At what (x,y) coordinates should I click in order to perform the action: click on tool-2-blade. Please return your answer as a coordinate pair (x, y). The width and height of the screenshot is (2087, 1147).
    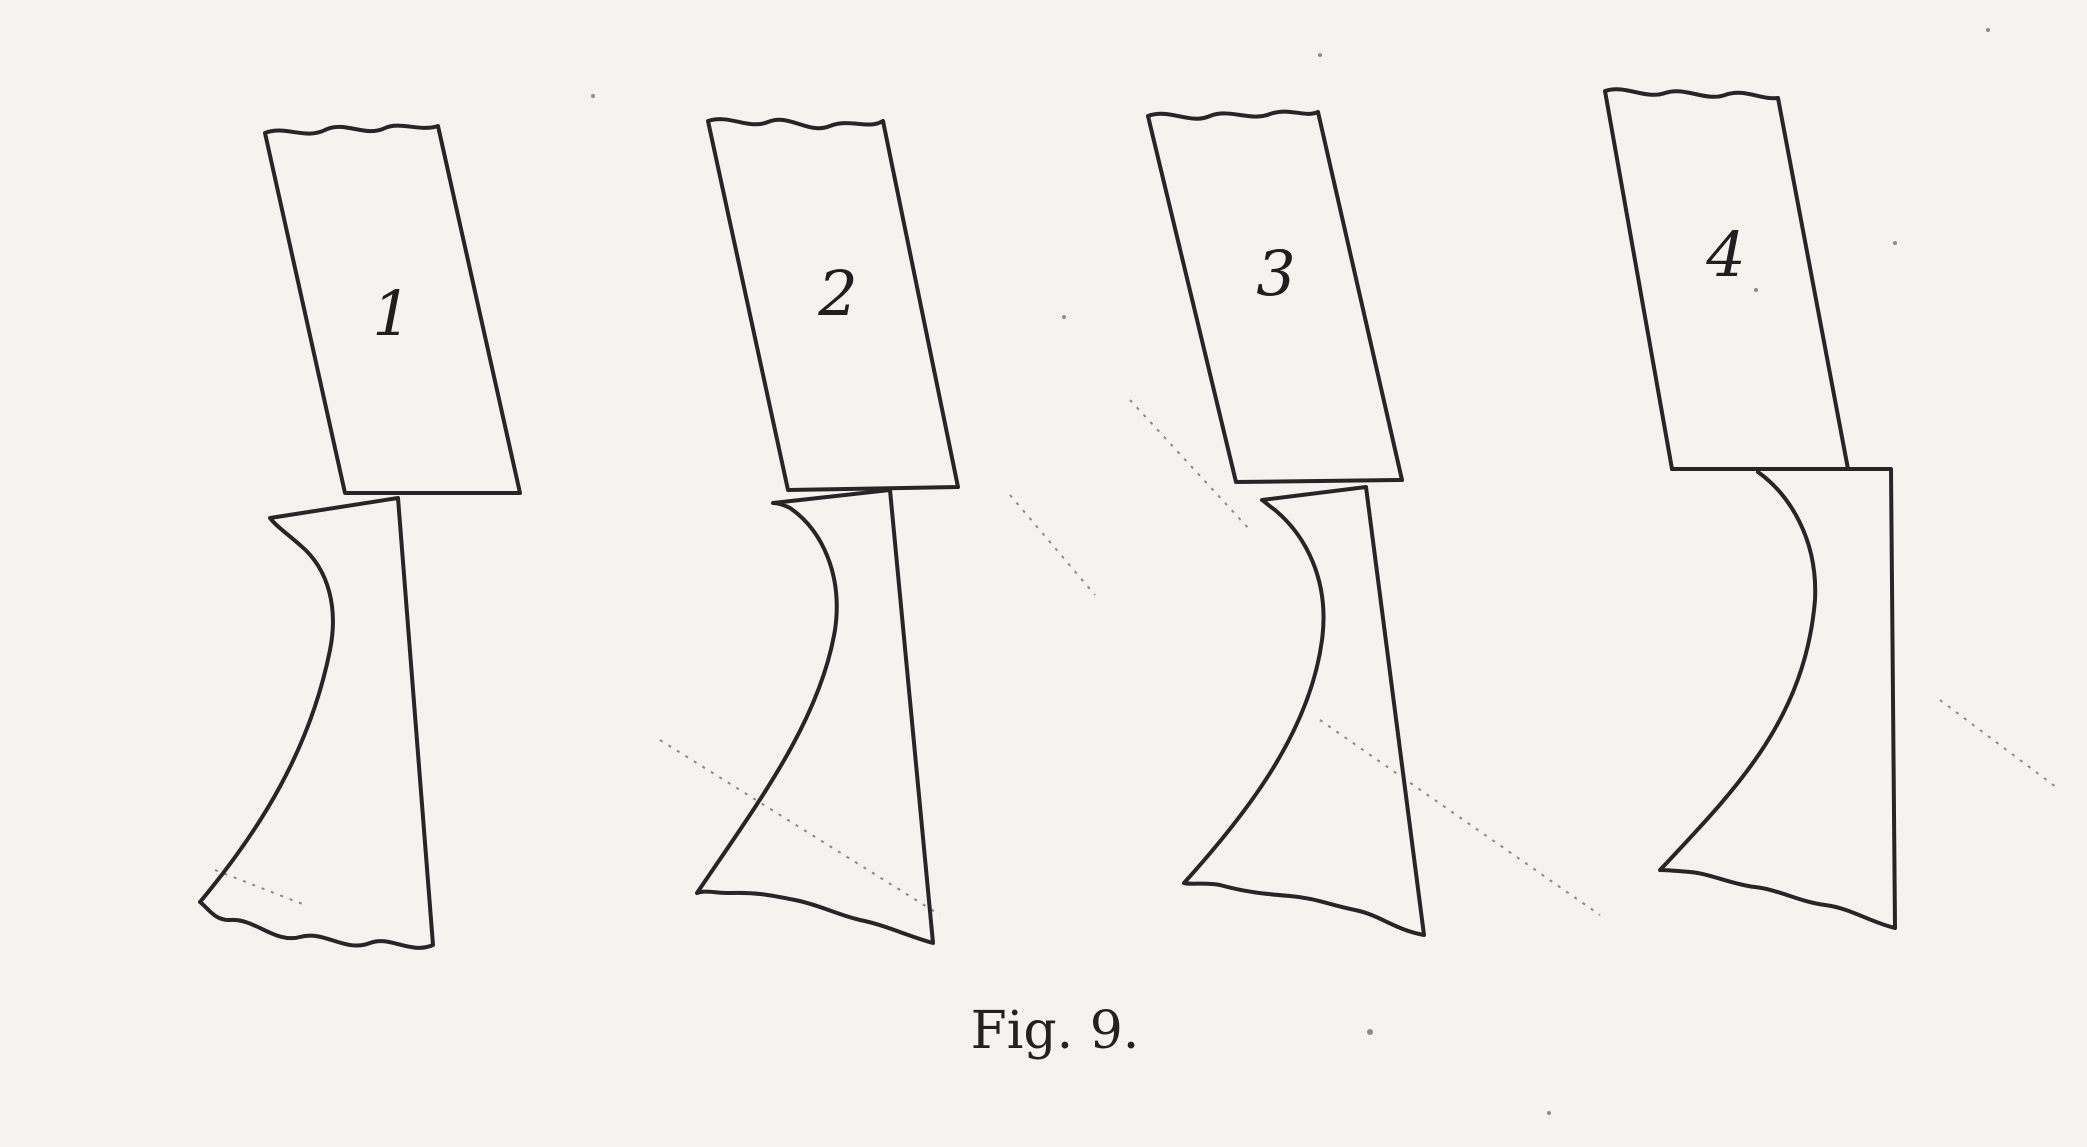
    Looking at the image, I should click on (815, 716).